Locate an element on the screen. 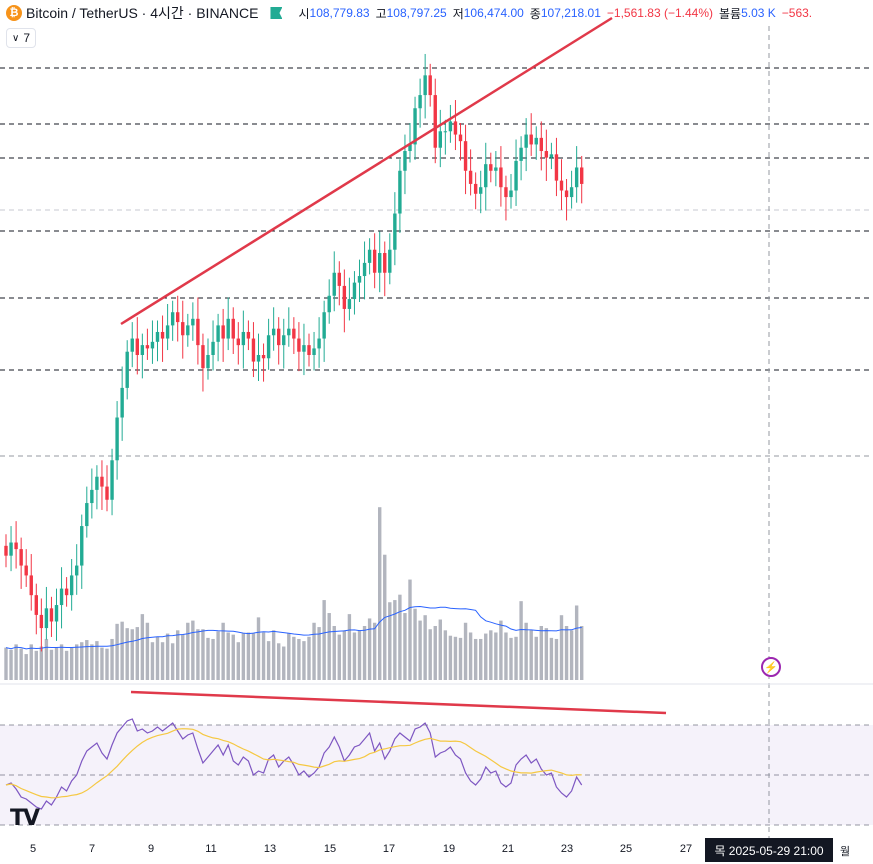  tradingview-logo: TV is located at coordinates (25, 818).